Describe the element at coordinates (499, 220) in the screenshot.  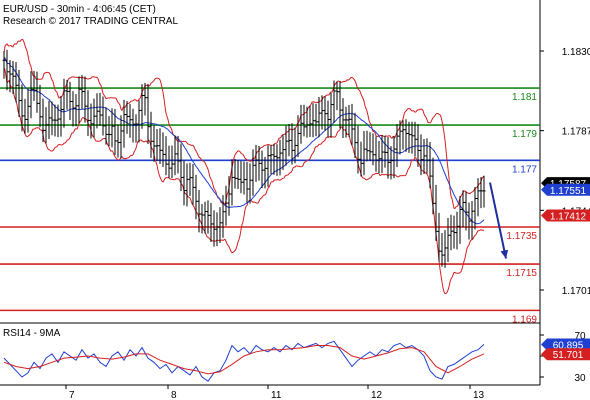
I see `forecast-arrow` at that location.